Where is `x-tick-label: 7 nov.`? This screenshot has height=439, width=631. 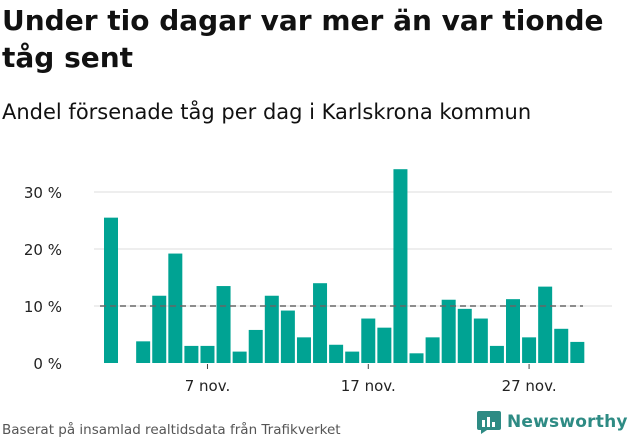 x-tick-label: 7 nov. is located at coordinates (207, 386).